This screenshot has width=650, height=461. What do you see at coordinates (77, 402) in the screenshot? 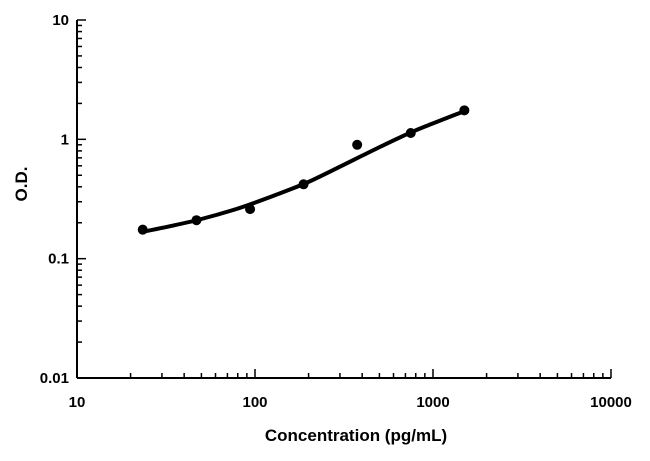
I see `x-tick-label: 10` at bounding box center [77, 402].